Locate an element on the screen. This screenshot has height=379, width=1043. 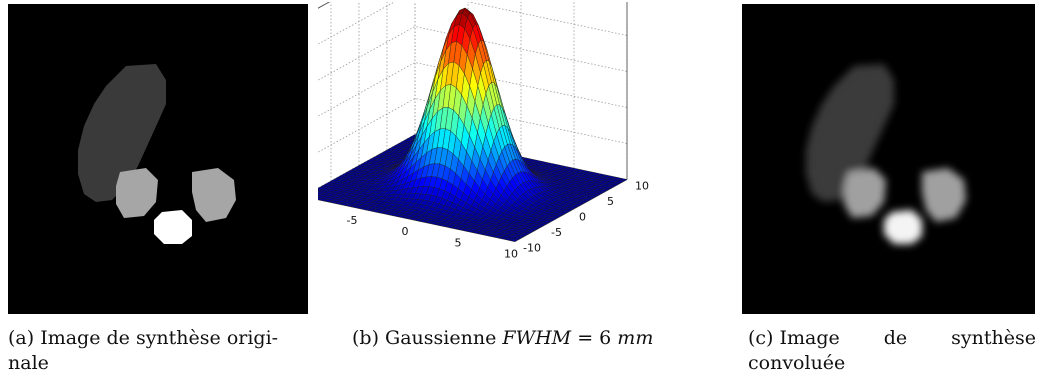
caption-c: (c) Image de synthèse convoluée is located at coordinates (893, 351).